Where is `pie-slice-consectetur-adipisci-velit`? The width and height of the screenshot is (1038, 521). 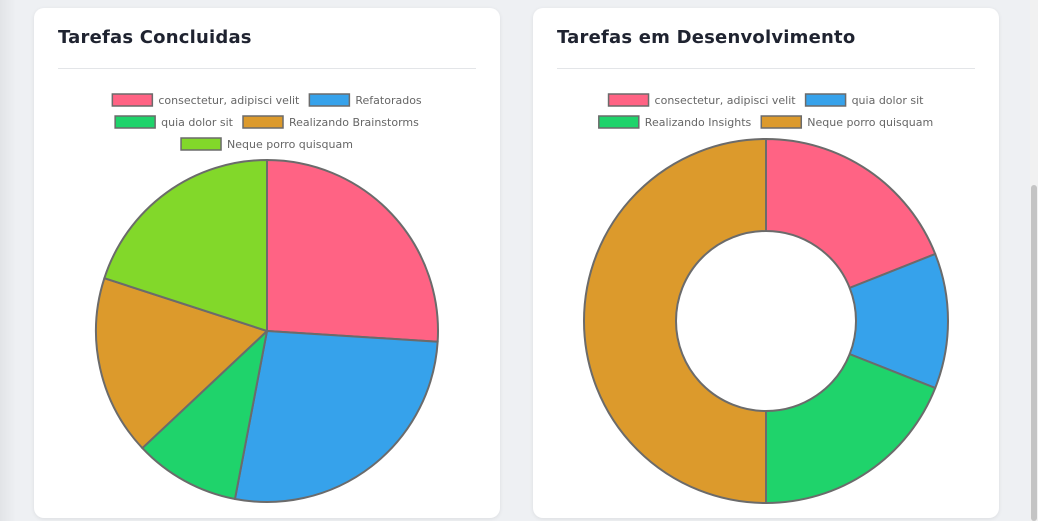
pie-slice-consectetur-adipisci-velit is located at coordinates (352, 251).